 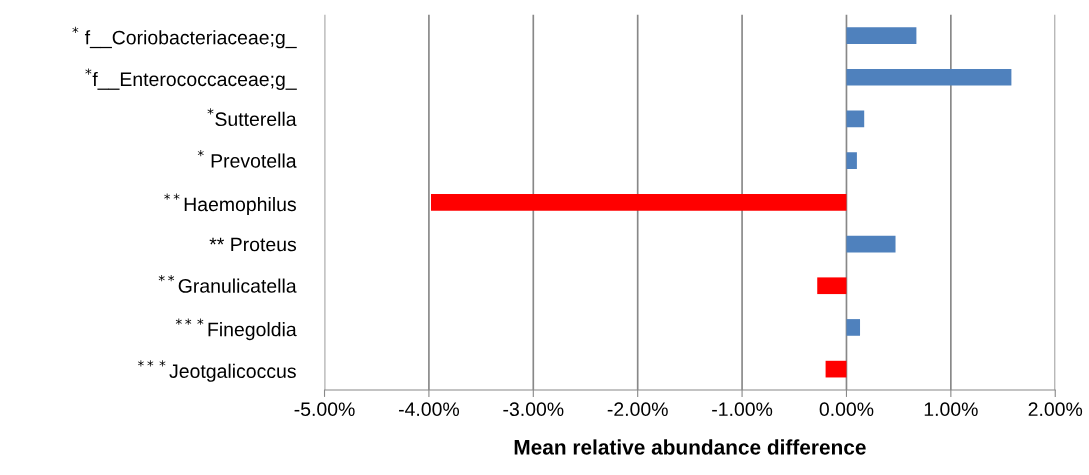 What do you see at coordinates (533, 409) in the screenshot?
I see `x-tick-label: -3.00%` at bounding box center [533, 409].